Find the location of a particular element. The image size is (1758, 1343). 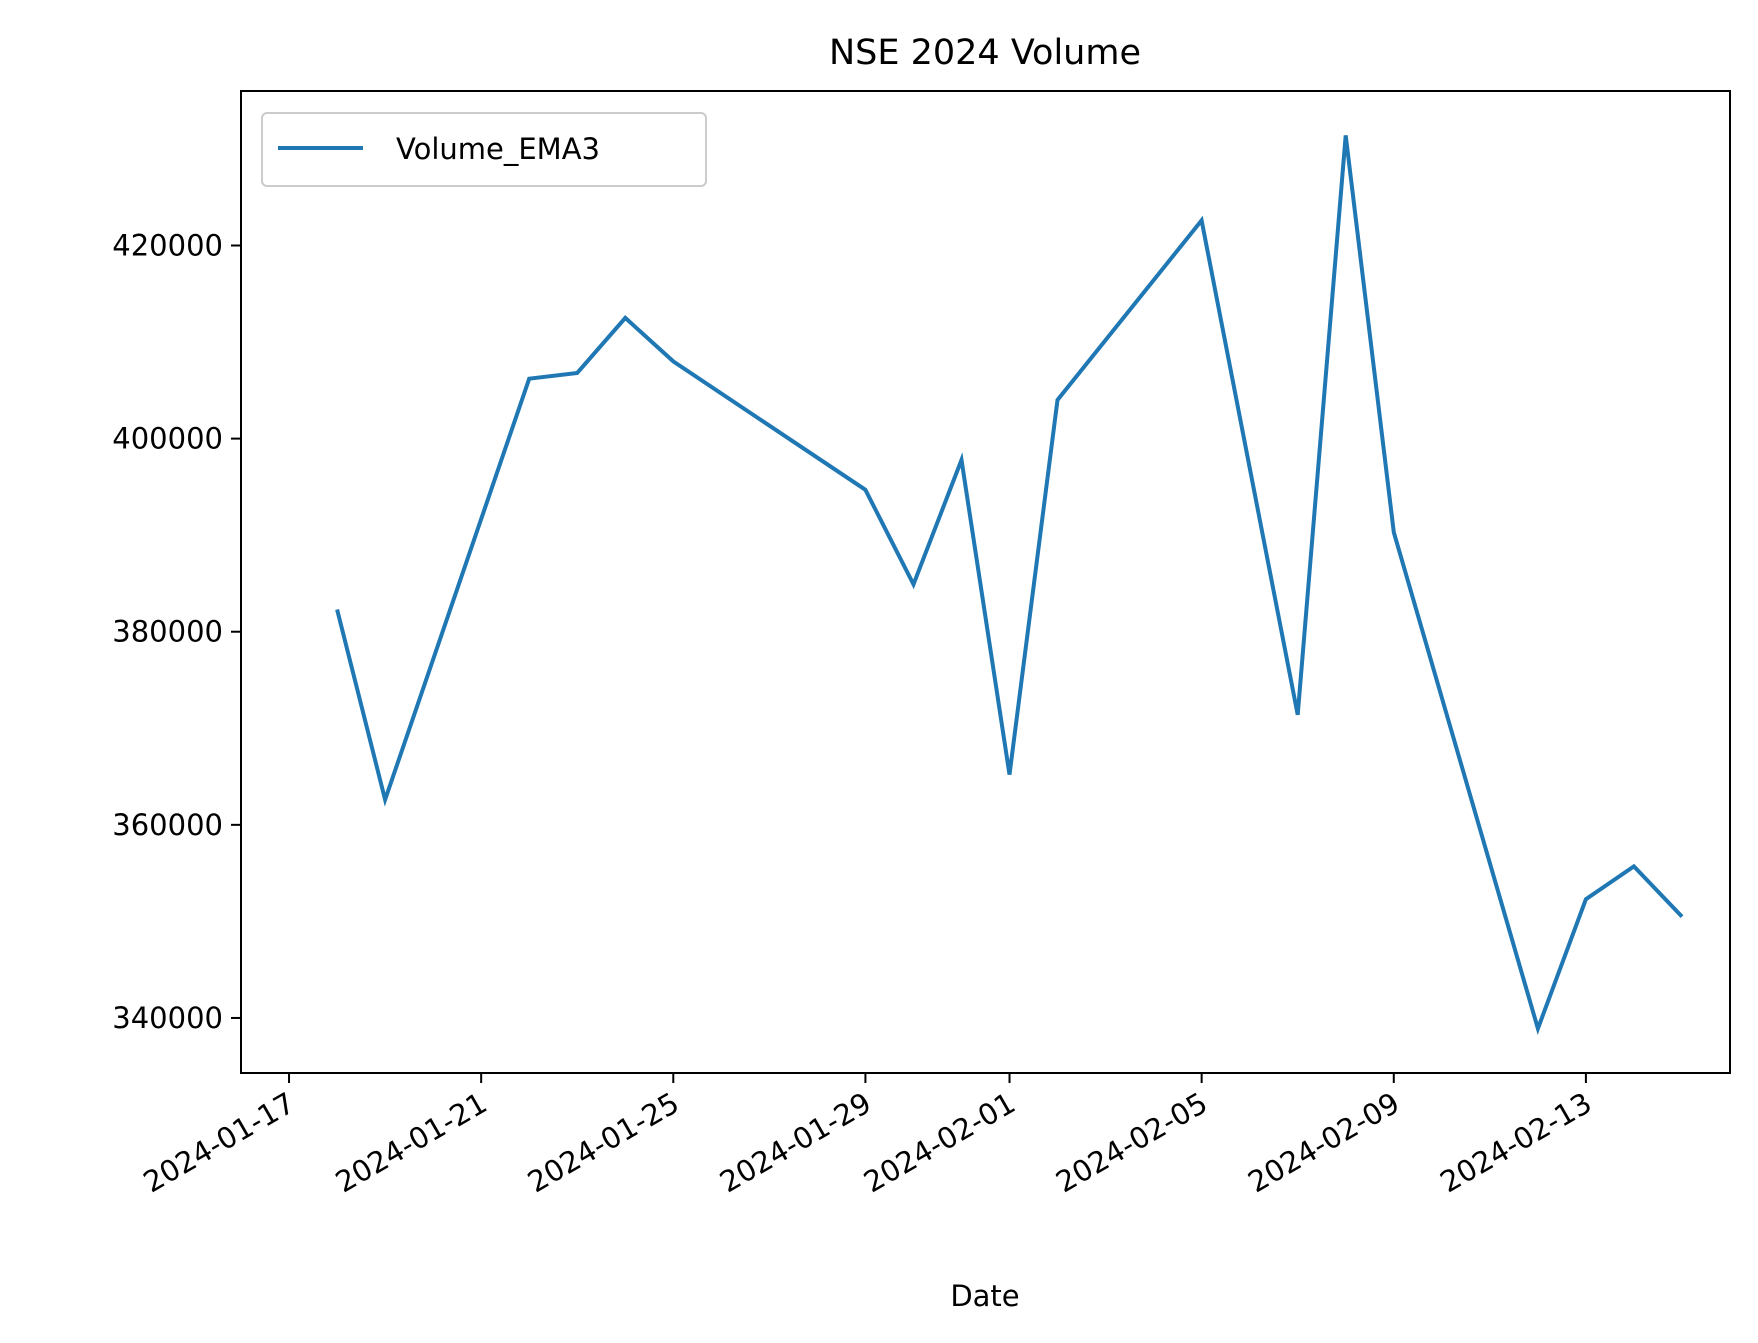

legend-label: Volume_EMA3 is located at coordinates (498, 149).